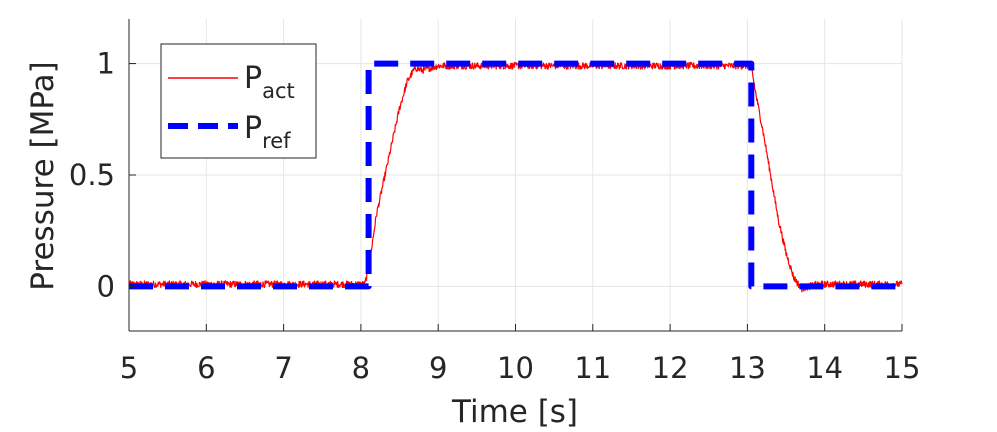 The image size is (997, 432). I want to click on x-tick-label: 13, so click(747, 368).